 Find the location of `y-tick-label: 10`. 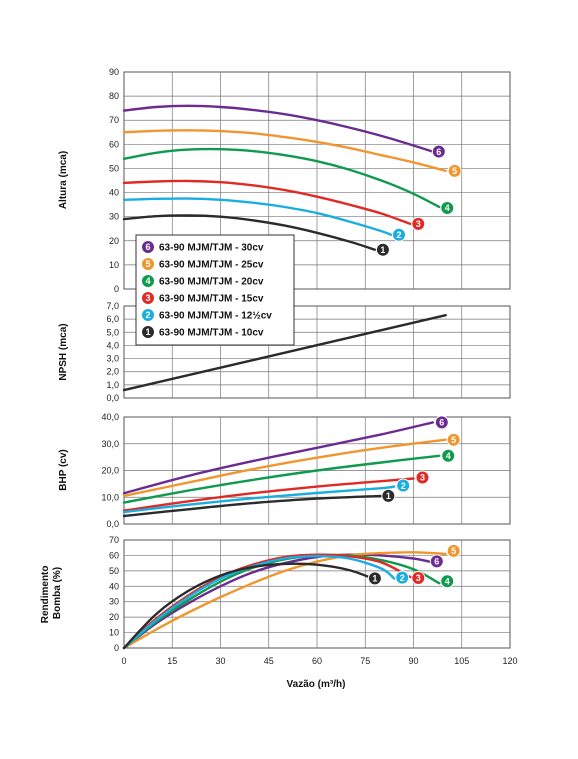

y-tick-label: 10 is located at coordinates (114, 633).